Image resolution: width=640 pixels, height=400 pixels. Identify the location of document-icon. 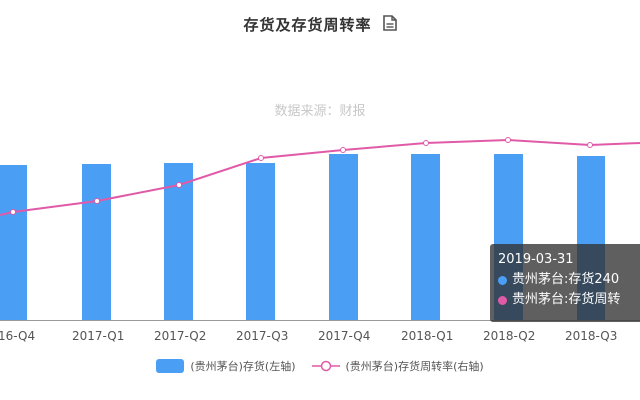
(389, 24).